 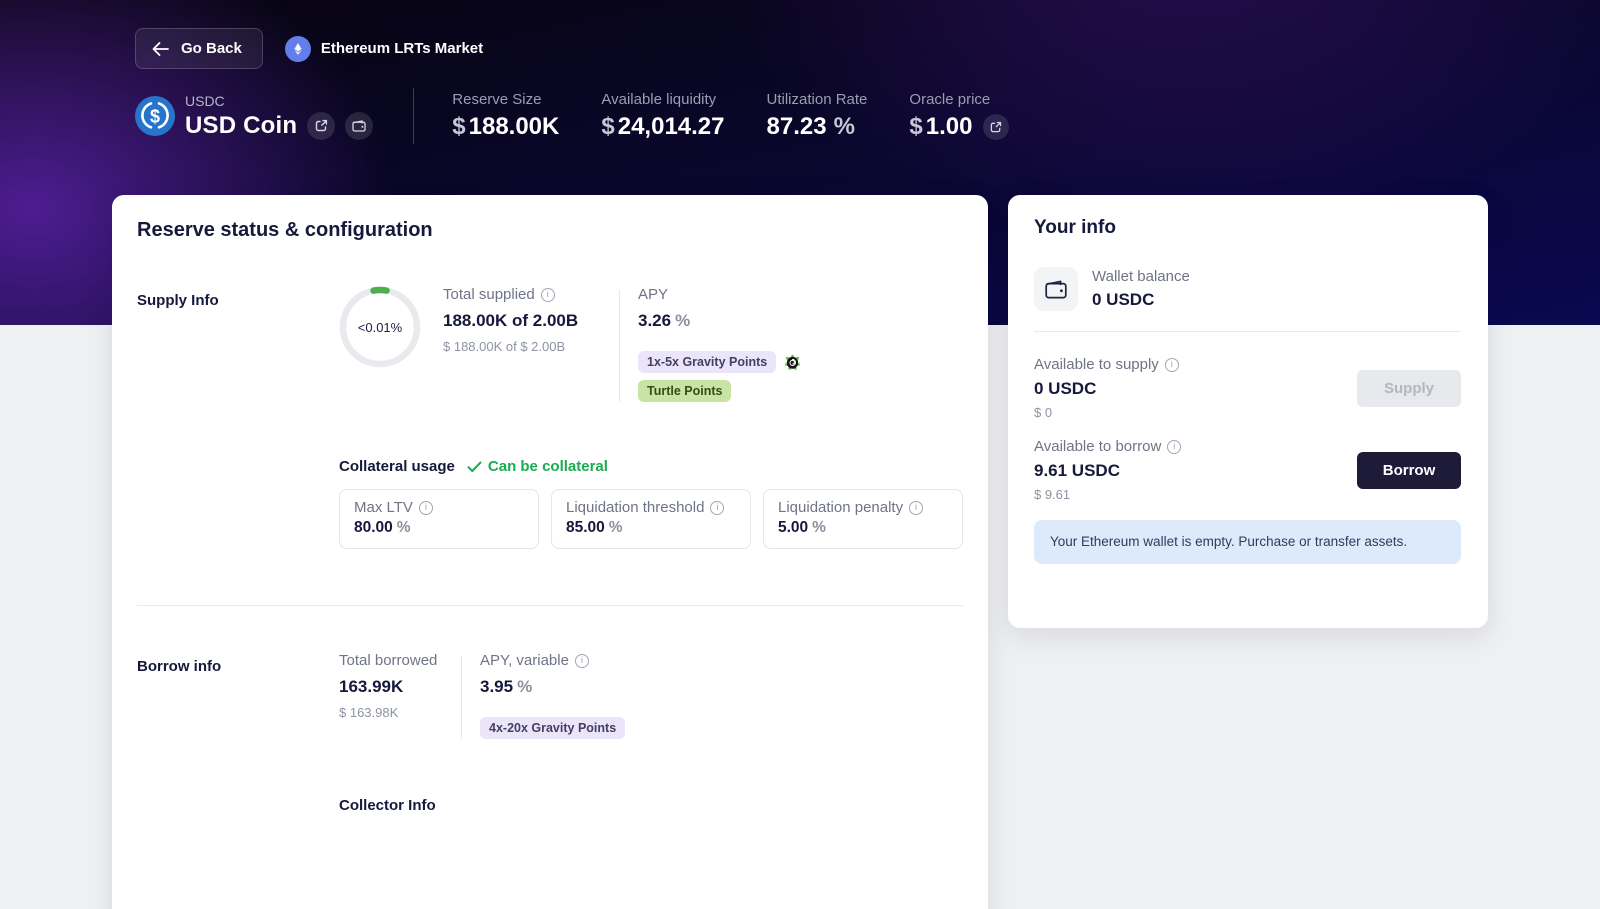 I want to click on section-divider, so click(x=550, y=605).